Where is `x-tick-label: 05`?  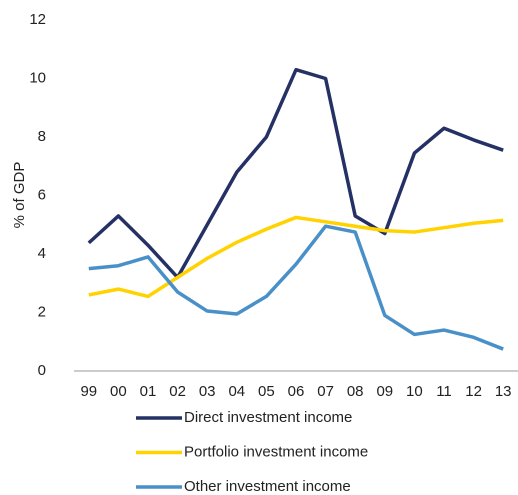
x-tick-label: 05 is located at coordinates (266, 391).